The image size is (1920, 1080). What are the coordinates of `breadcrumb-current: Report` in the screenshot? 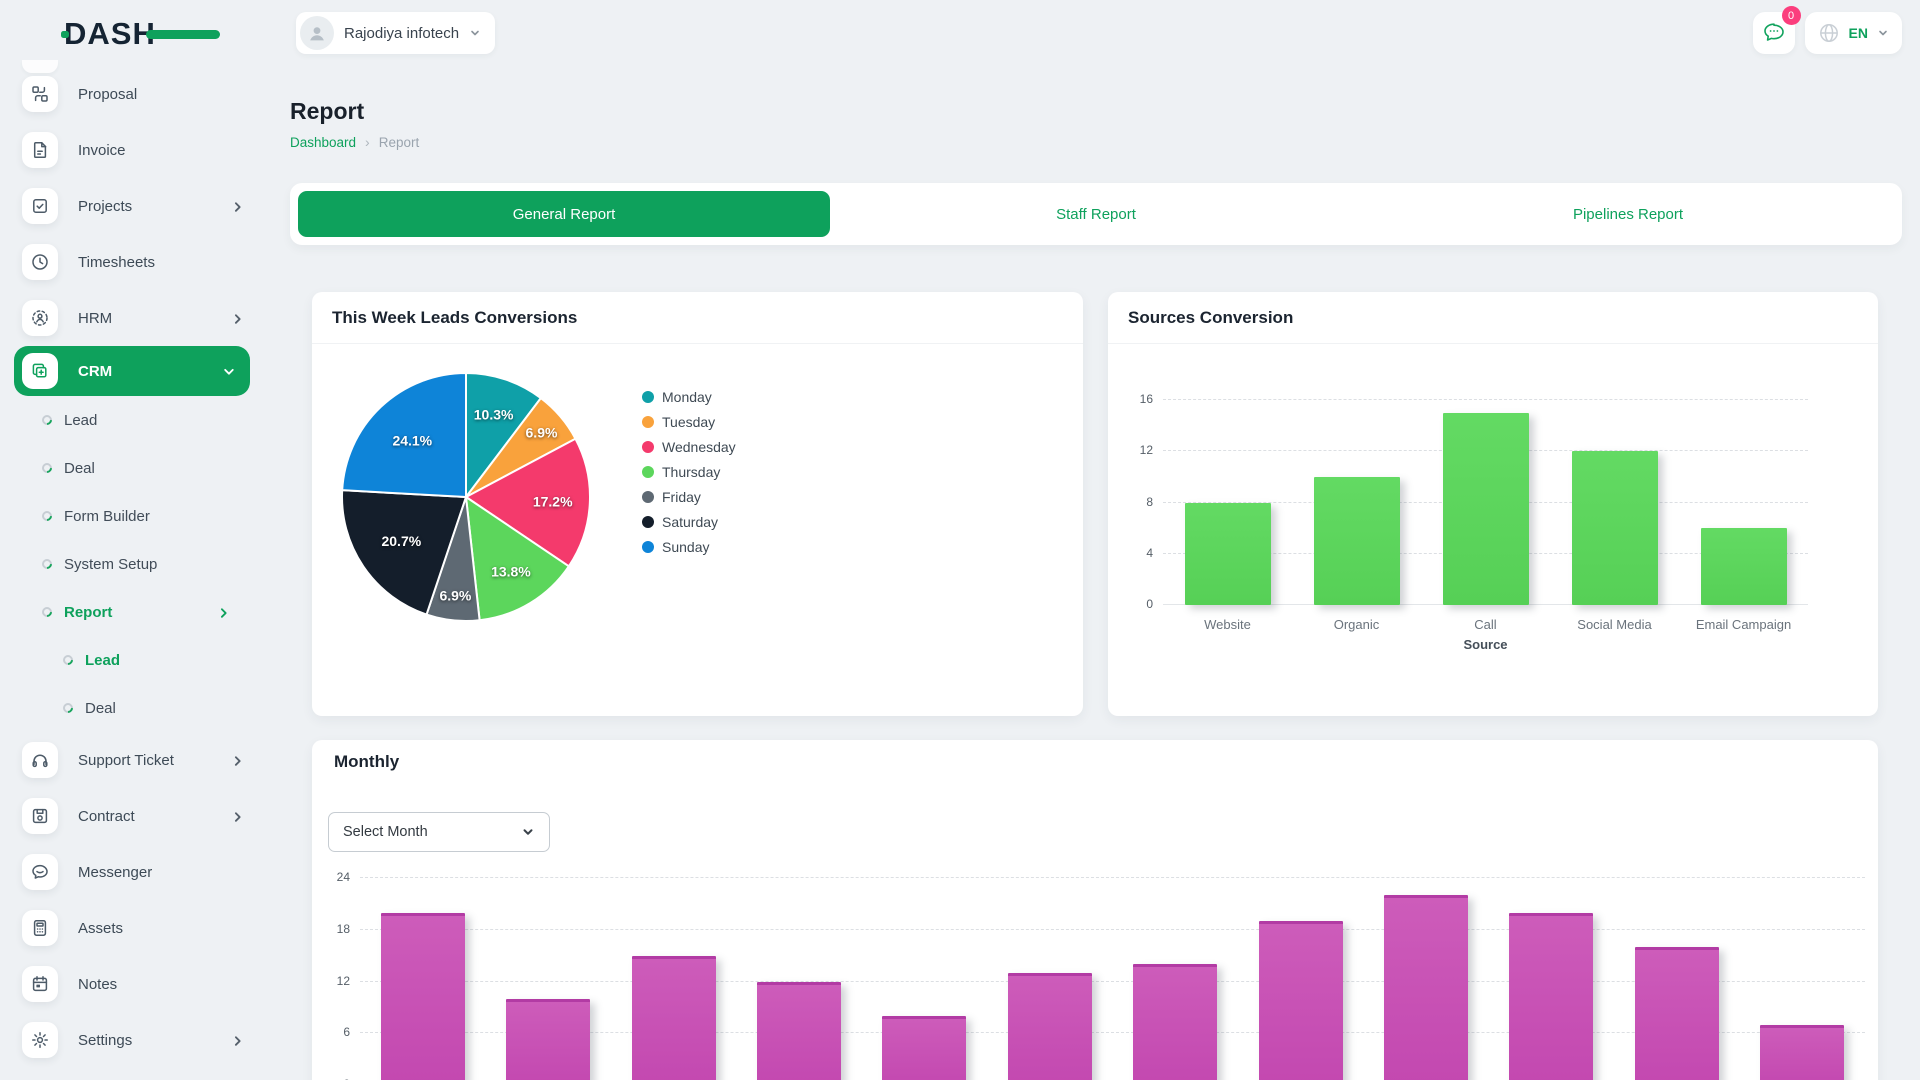 It's located at (399, 142).